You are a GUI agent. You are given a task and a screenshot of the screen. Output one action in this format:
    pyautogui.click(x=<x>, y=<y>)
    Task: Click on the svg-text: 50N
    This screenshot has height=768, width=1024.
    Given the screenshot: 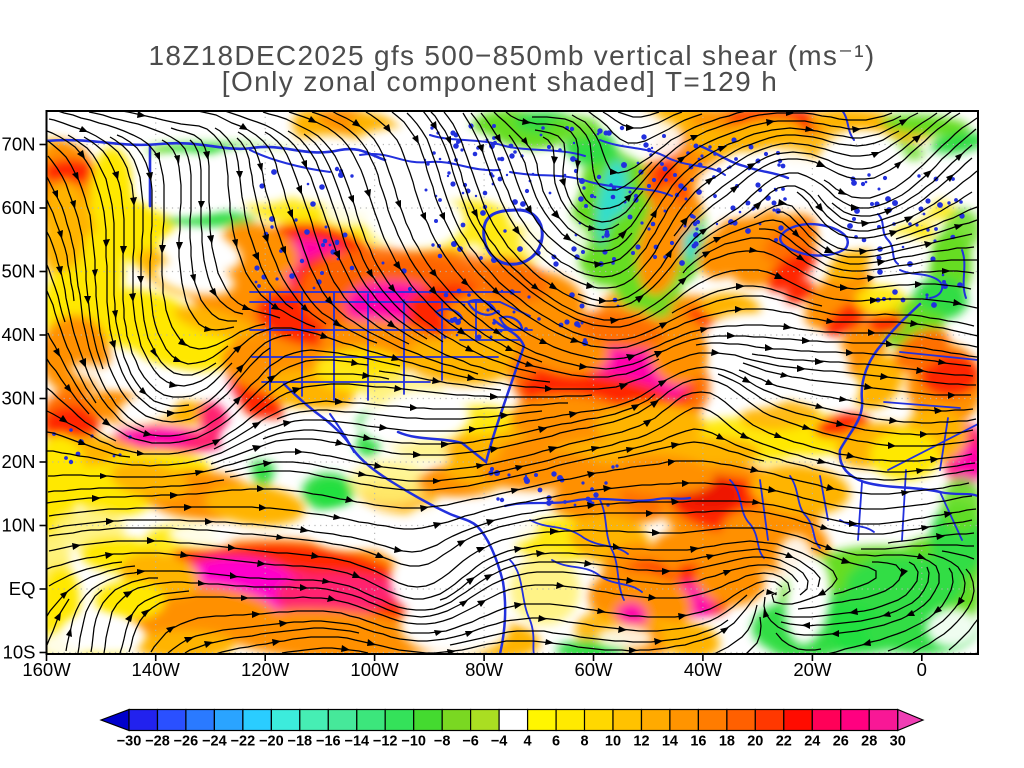 What is the action you would take?
    pyautogui.click(x=19, y=271)
    